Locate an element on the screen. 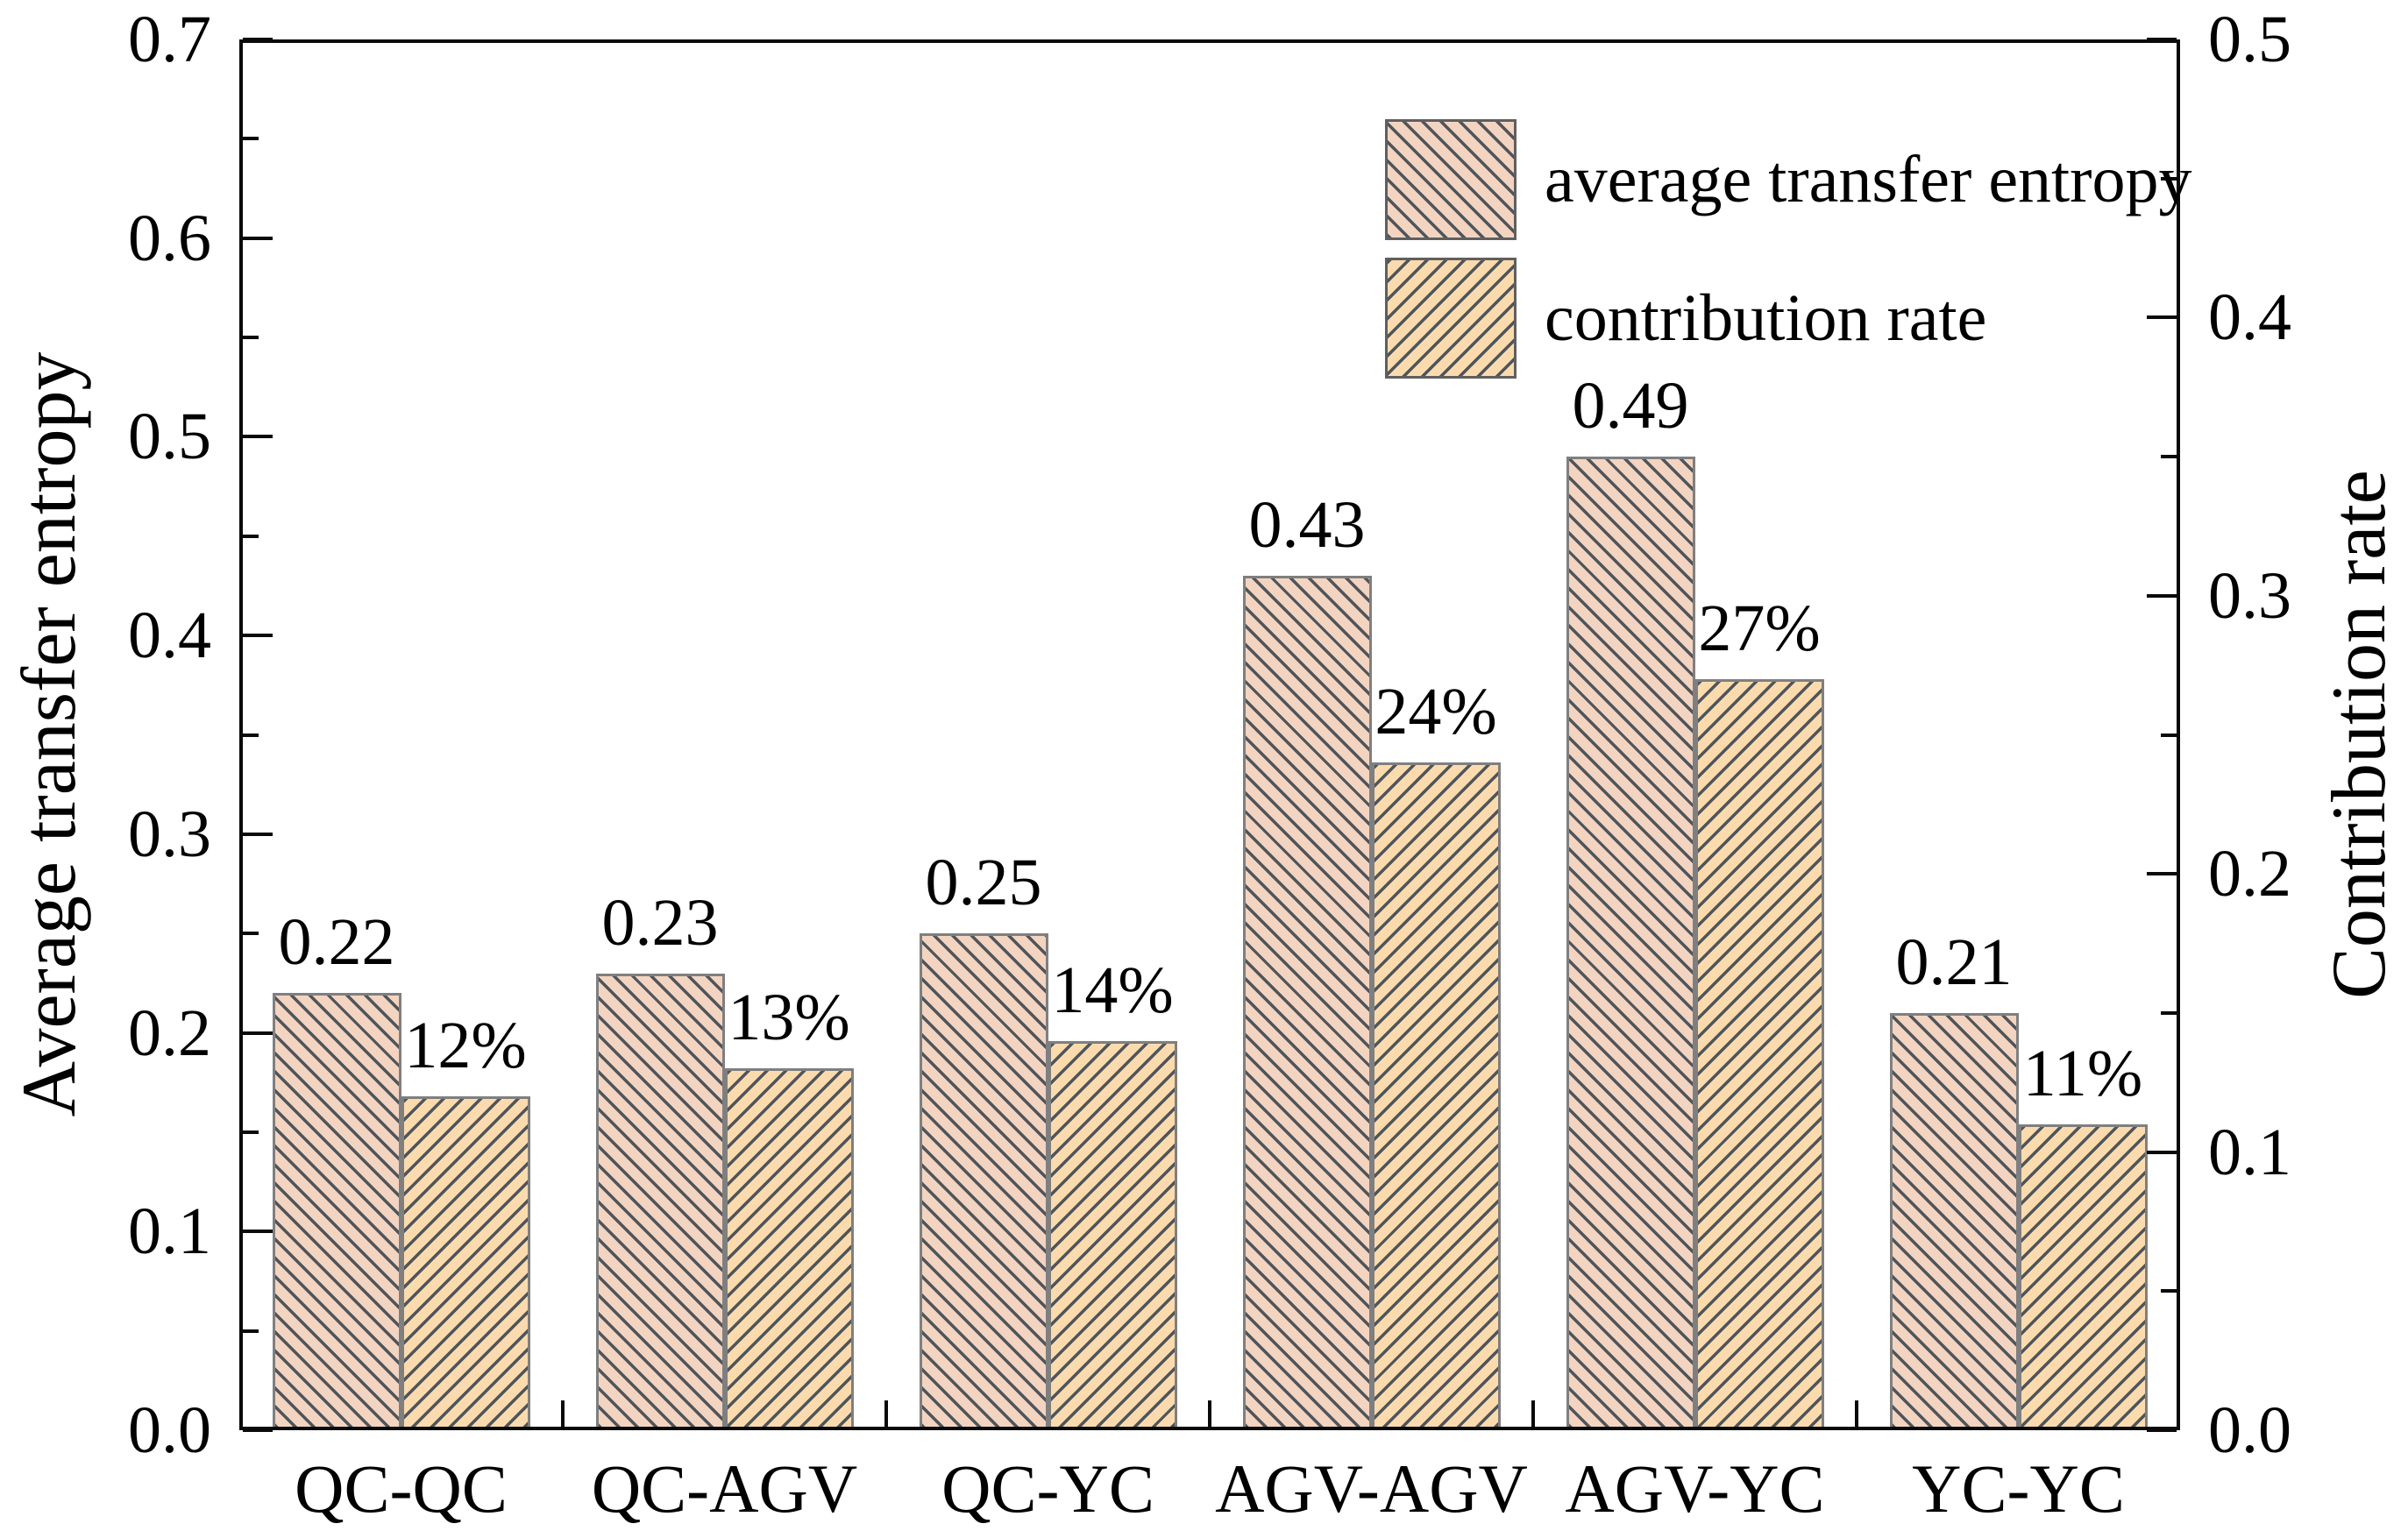 The height and width of the screenshot is (1538, 2408). bar-average-transfer-entropy-QC-QC is located at coordinates (336, 1211).